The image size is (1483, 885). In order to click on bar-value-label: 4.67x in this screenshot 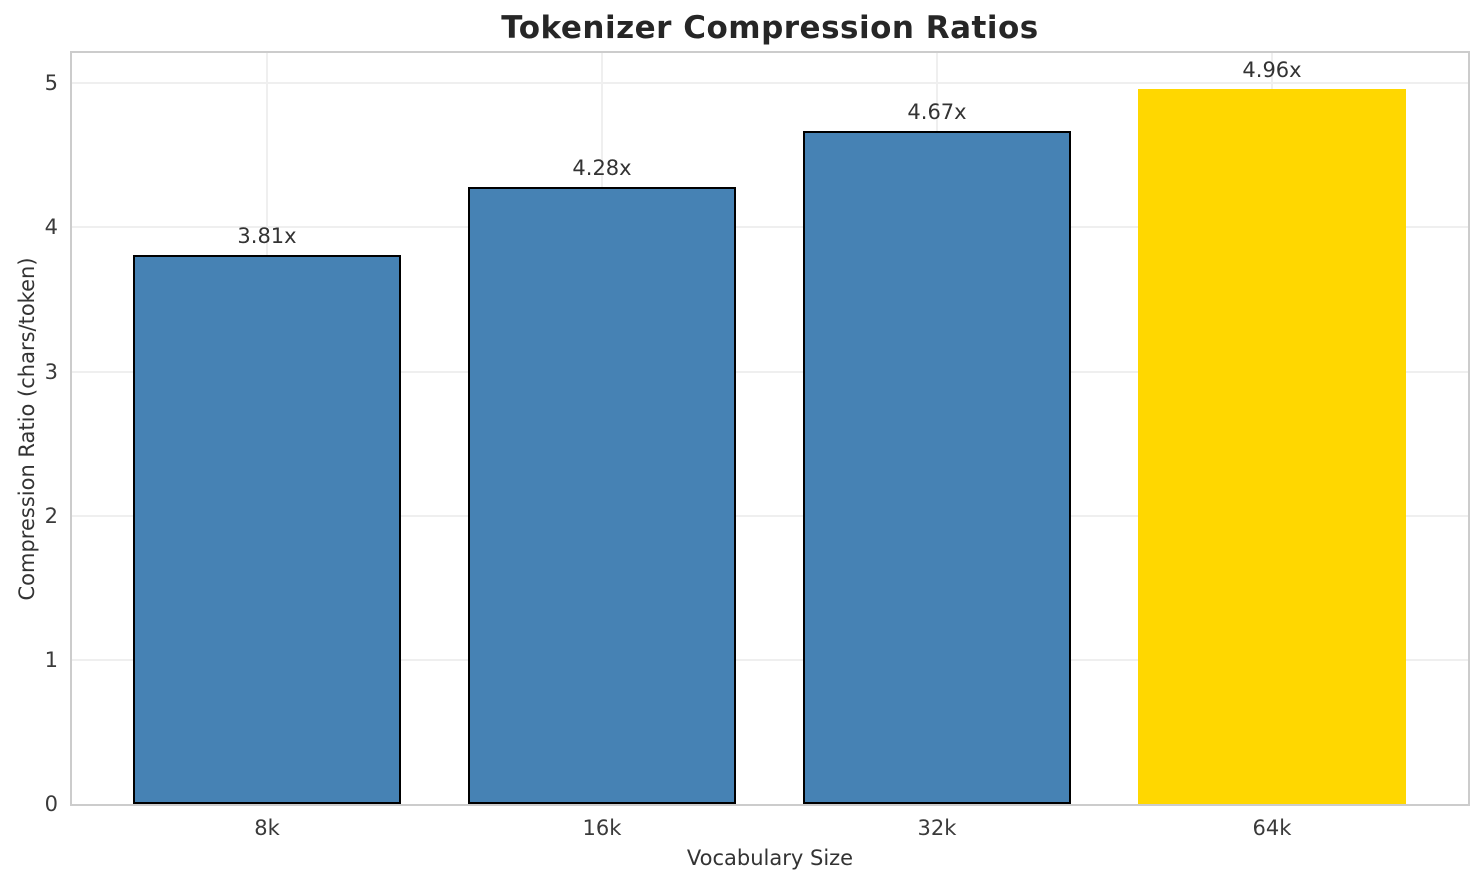, I will do `click(937, 111)`.